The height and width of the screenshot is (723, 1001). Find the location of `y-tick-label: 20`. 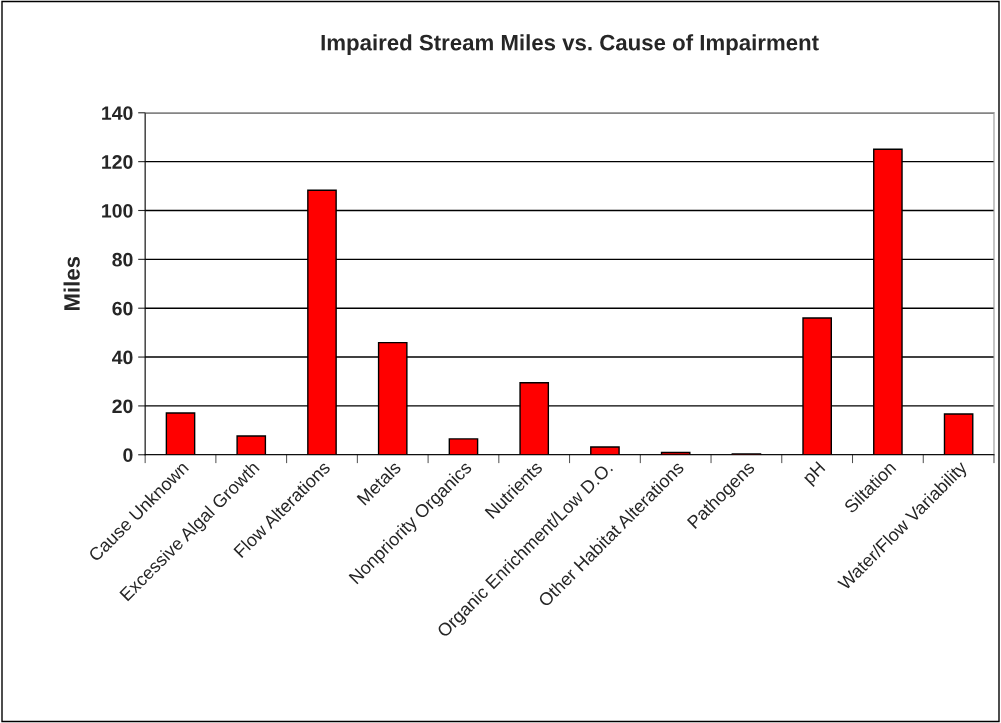

y-tick-label: 20 is located at coordinates (122, 406).